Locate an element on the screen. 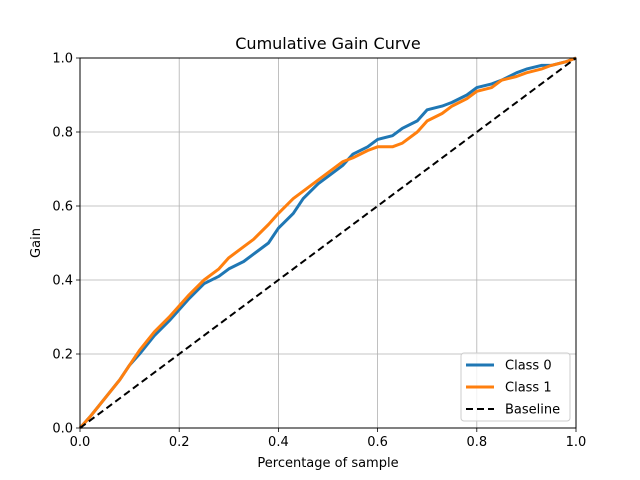  legend-label-baseline: Baseline is located at coordinates (532, 410).